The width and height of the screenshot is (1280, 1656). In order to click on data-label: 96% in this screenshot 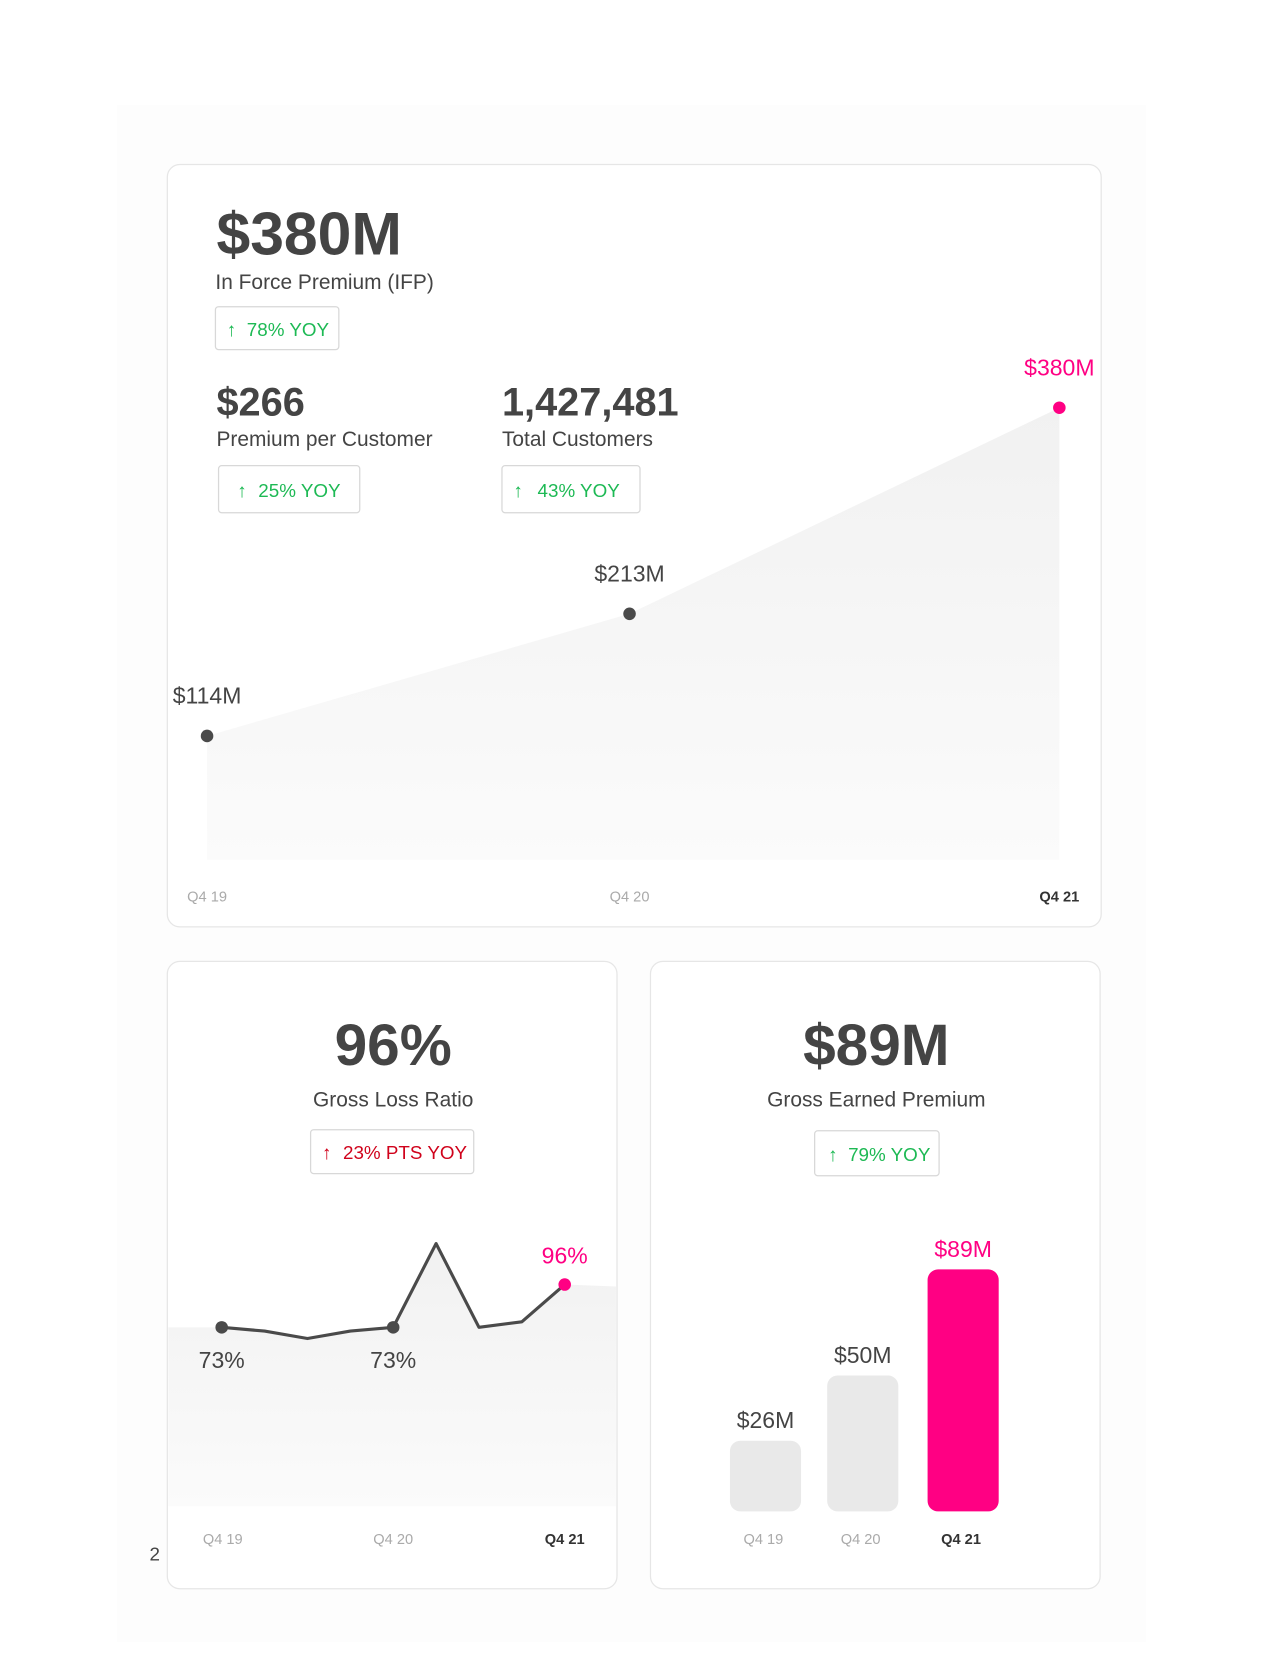, I will do `click(565, 1256)`.